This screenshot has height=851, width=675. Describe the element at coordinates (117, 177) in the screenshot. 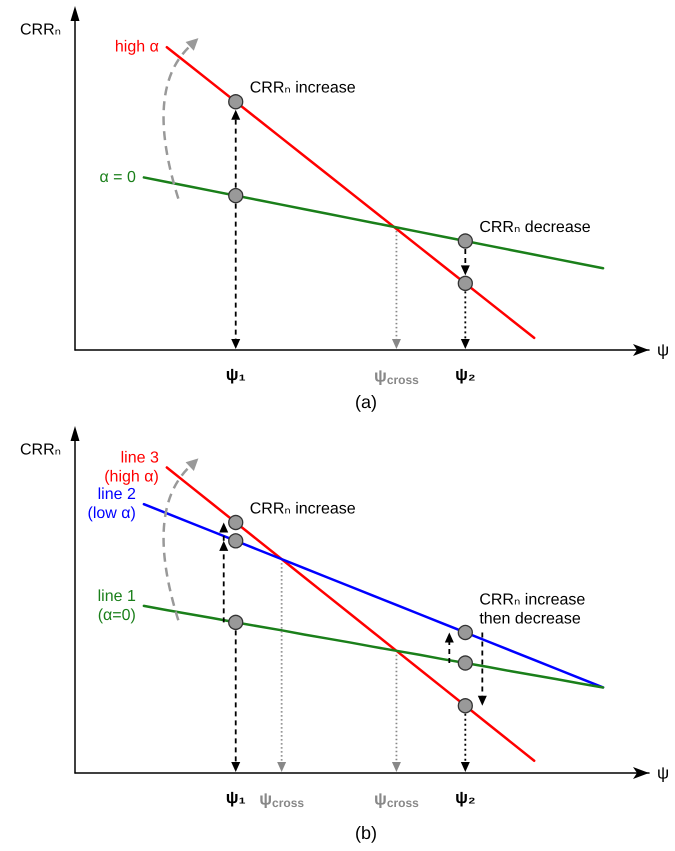

I see `series-label: α = 0` at that location.